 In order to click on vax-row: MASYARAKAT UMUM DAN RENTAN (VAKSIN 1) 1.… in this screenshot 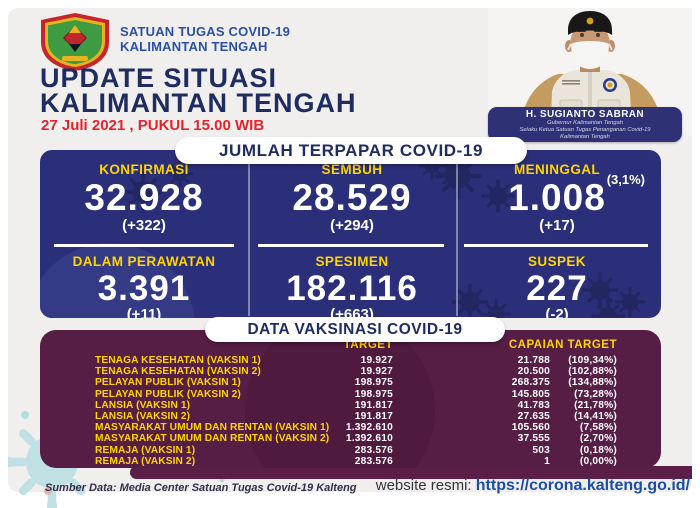, I will do `click(350, 427)`.